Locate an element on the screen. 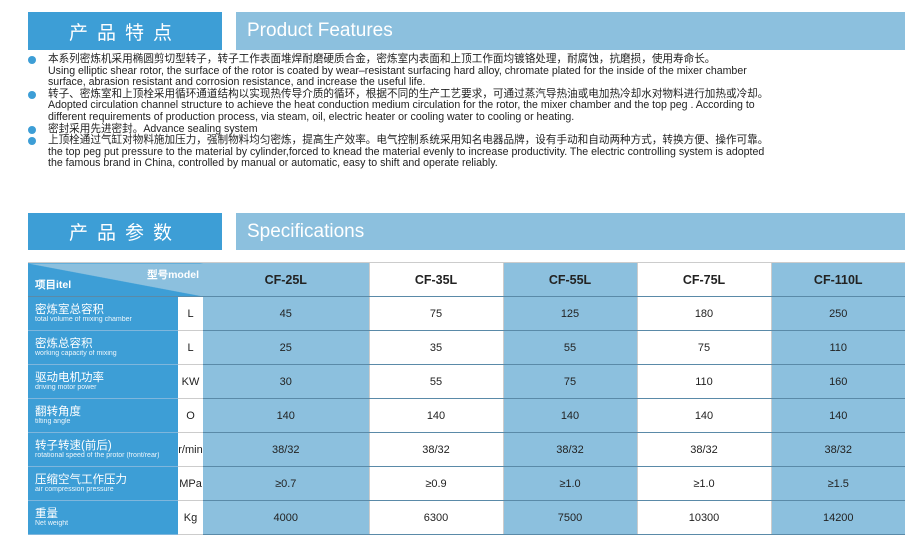 This screenshot has height=549, width=923. row-label-en: air compression pressure is located at coordinates (74, 489).